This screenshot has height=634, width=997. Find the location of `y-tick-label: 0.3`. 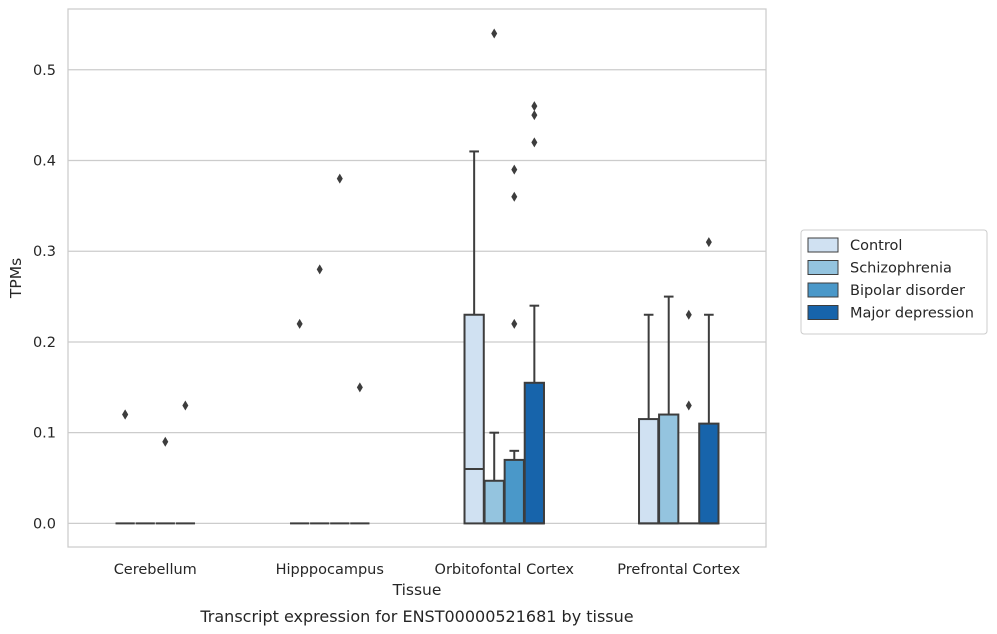

y-tick-label: 0.3 is located at coordinates (44, 252).